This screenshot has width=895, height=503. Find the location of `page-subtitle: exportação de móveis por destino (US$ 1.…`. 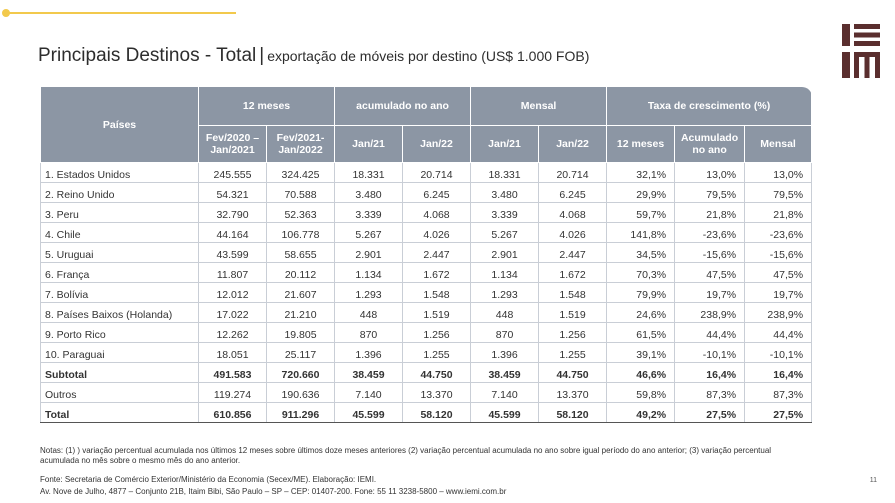

page-subtitle: exportação de móveis por destino (US$ 1.… is located at coordinates (428, 56).